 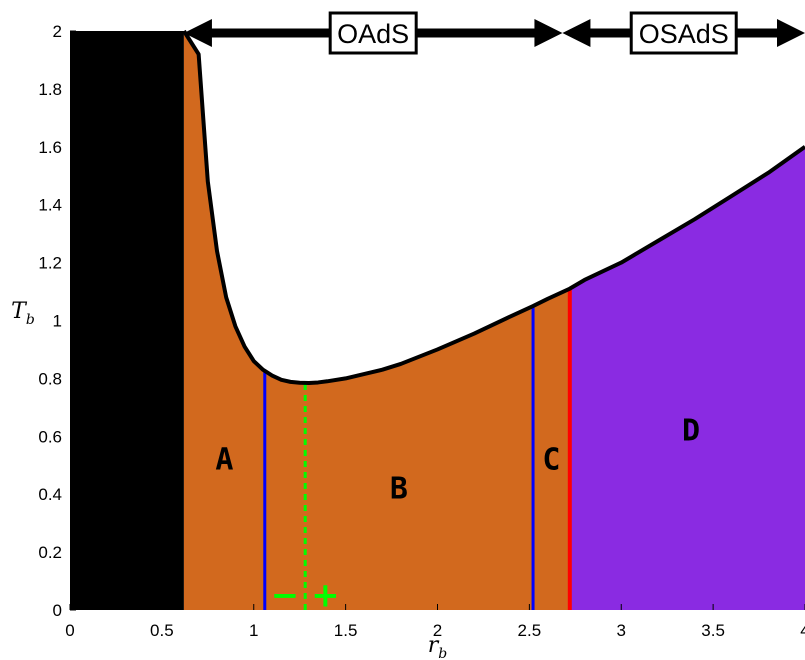 I want to click on region-fill-c, so click(x=551, y=449).